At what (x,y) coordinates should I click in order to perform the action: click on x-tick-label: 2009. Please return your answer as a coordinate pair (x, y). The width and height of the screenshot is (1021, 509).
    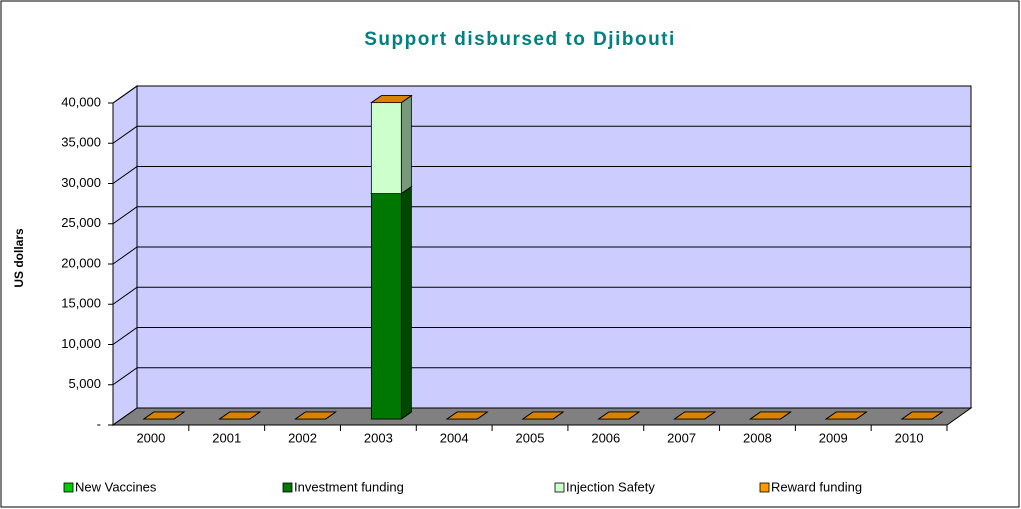
    Looking at the image, I should click on (833, 437).